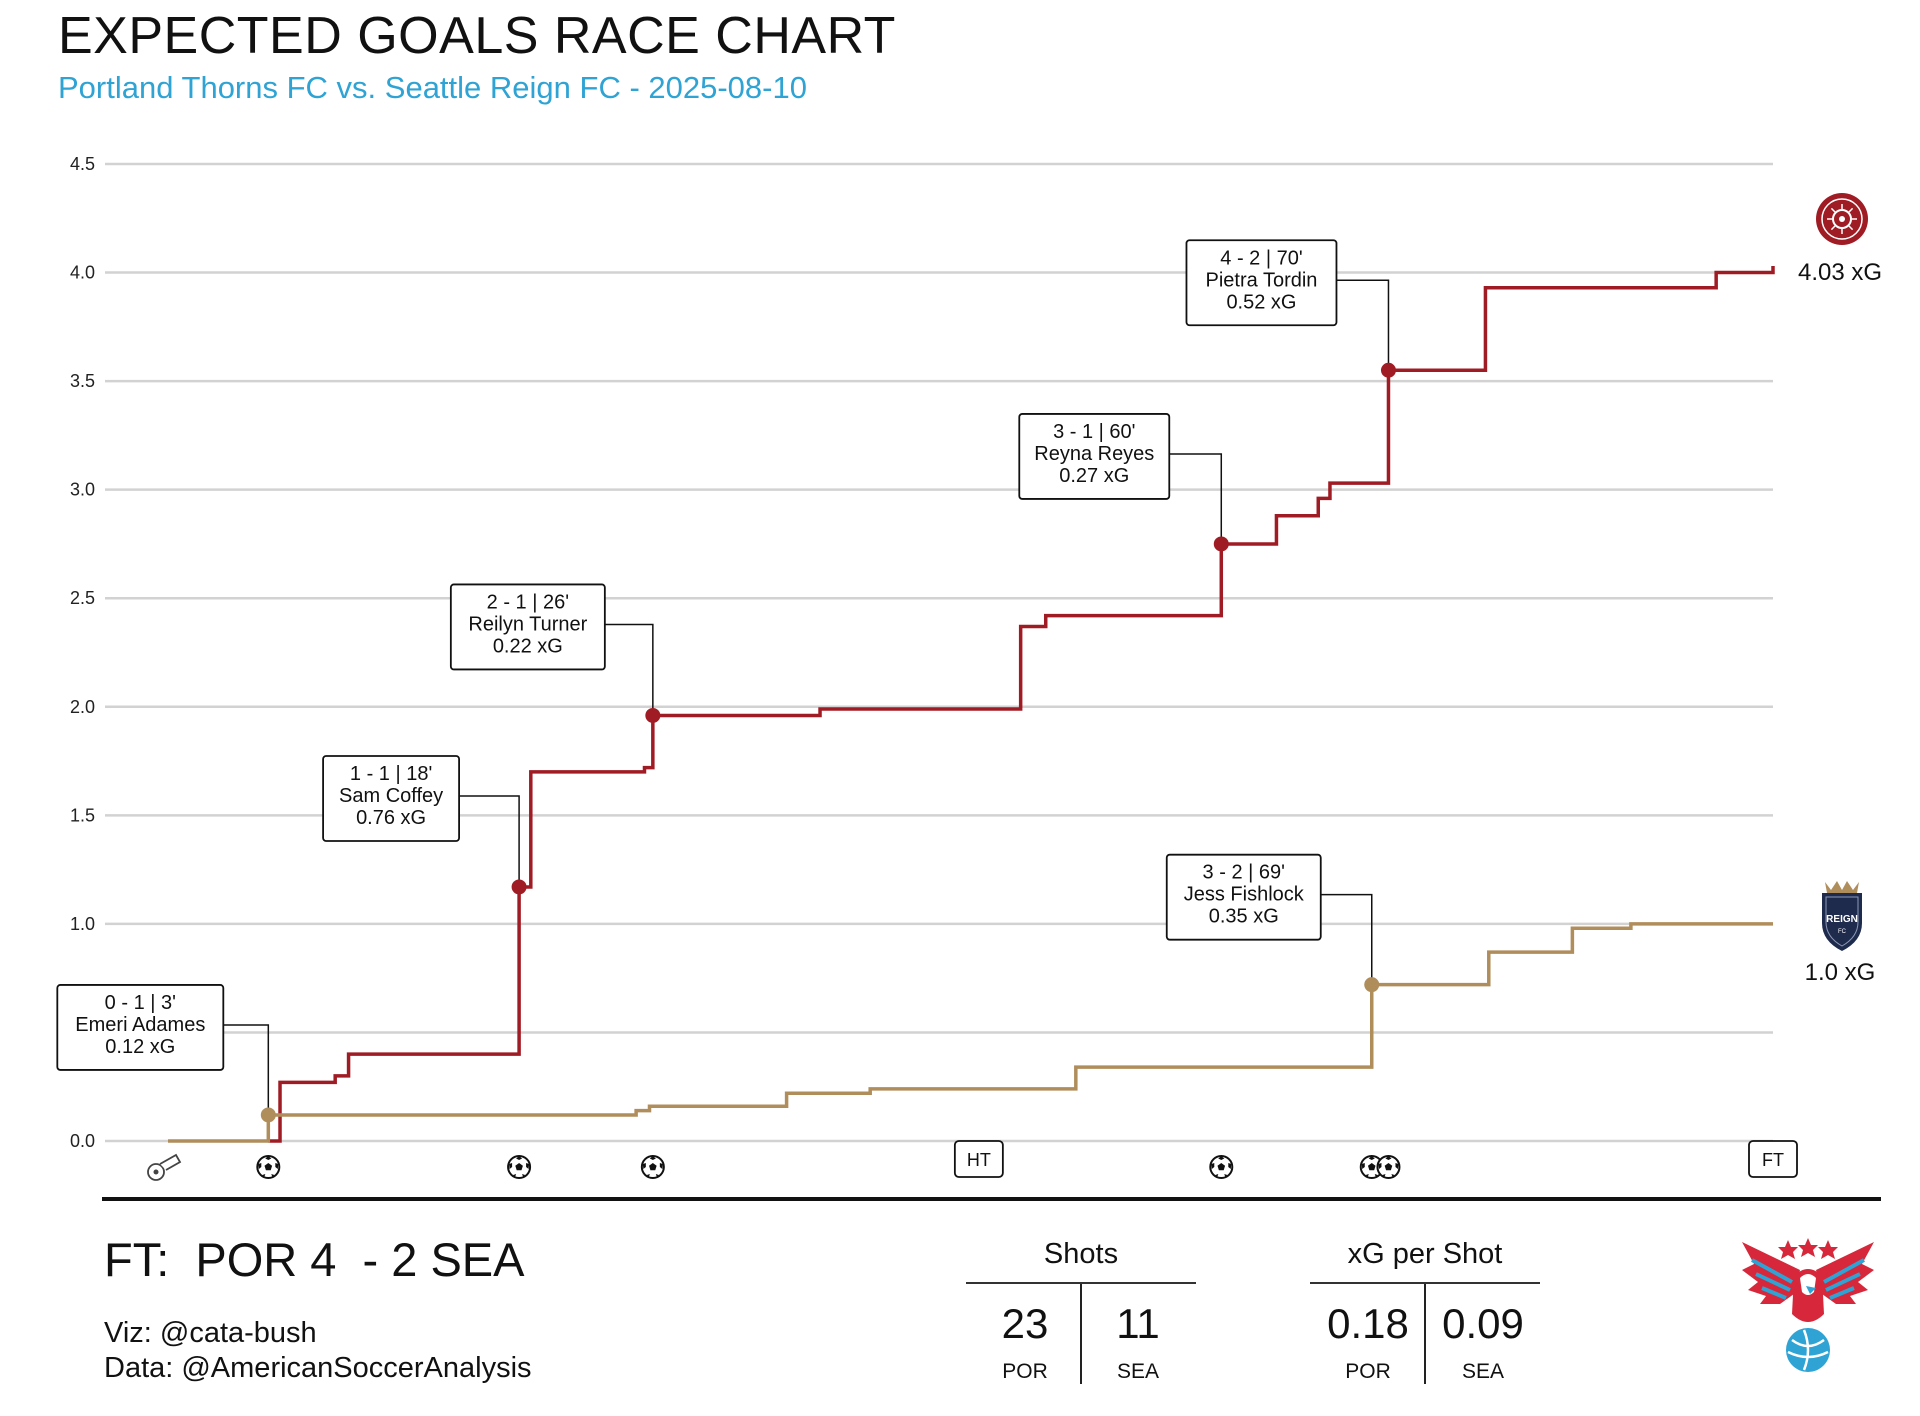  I want to click on shots-sea-value: 11, so click(1138, 1323).